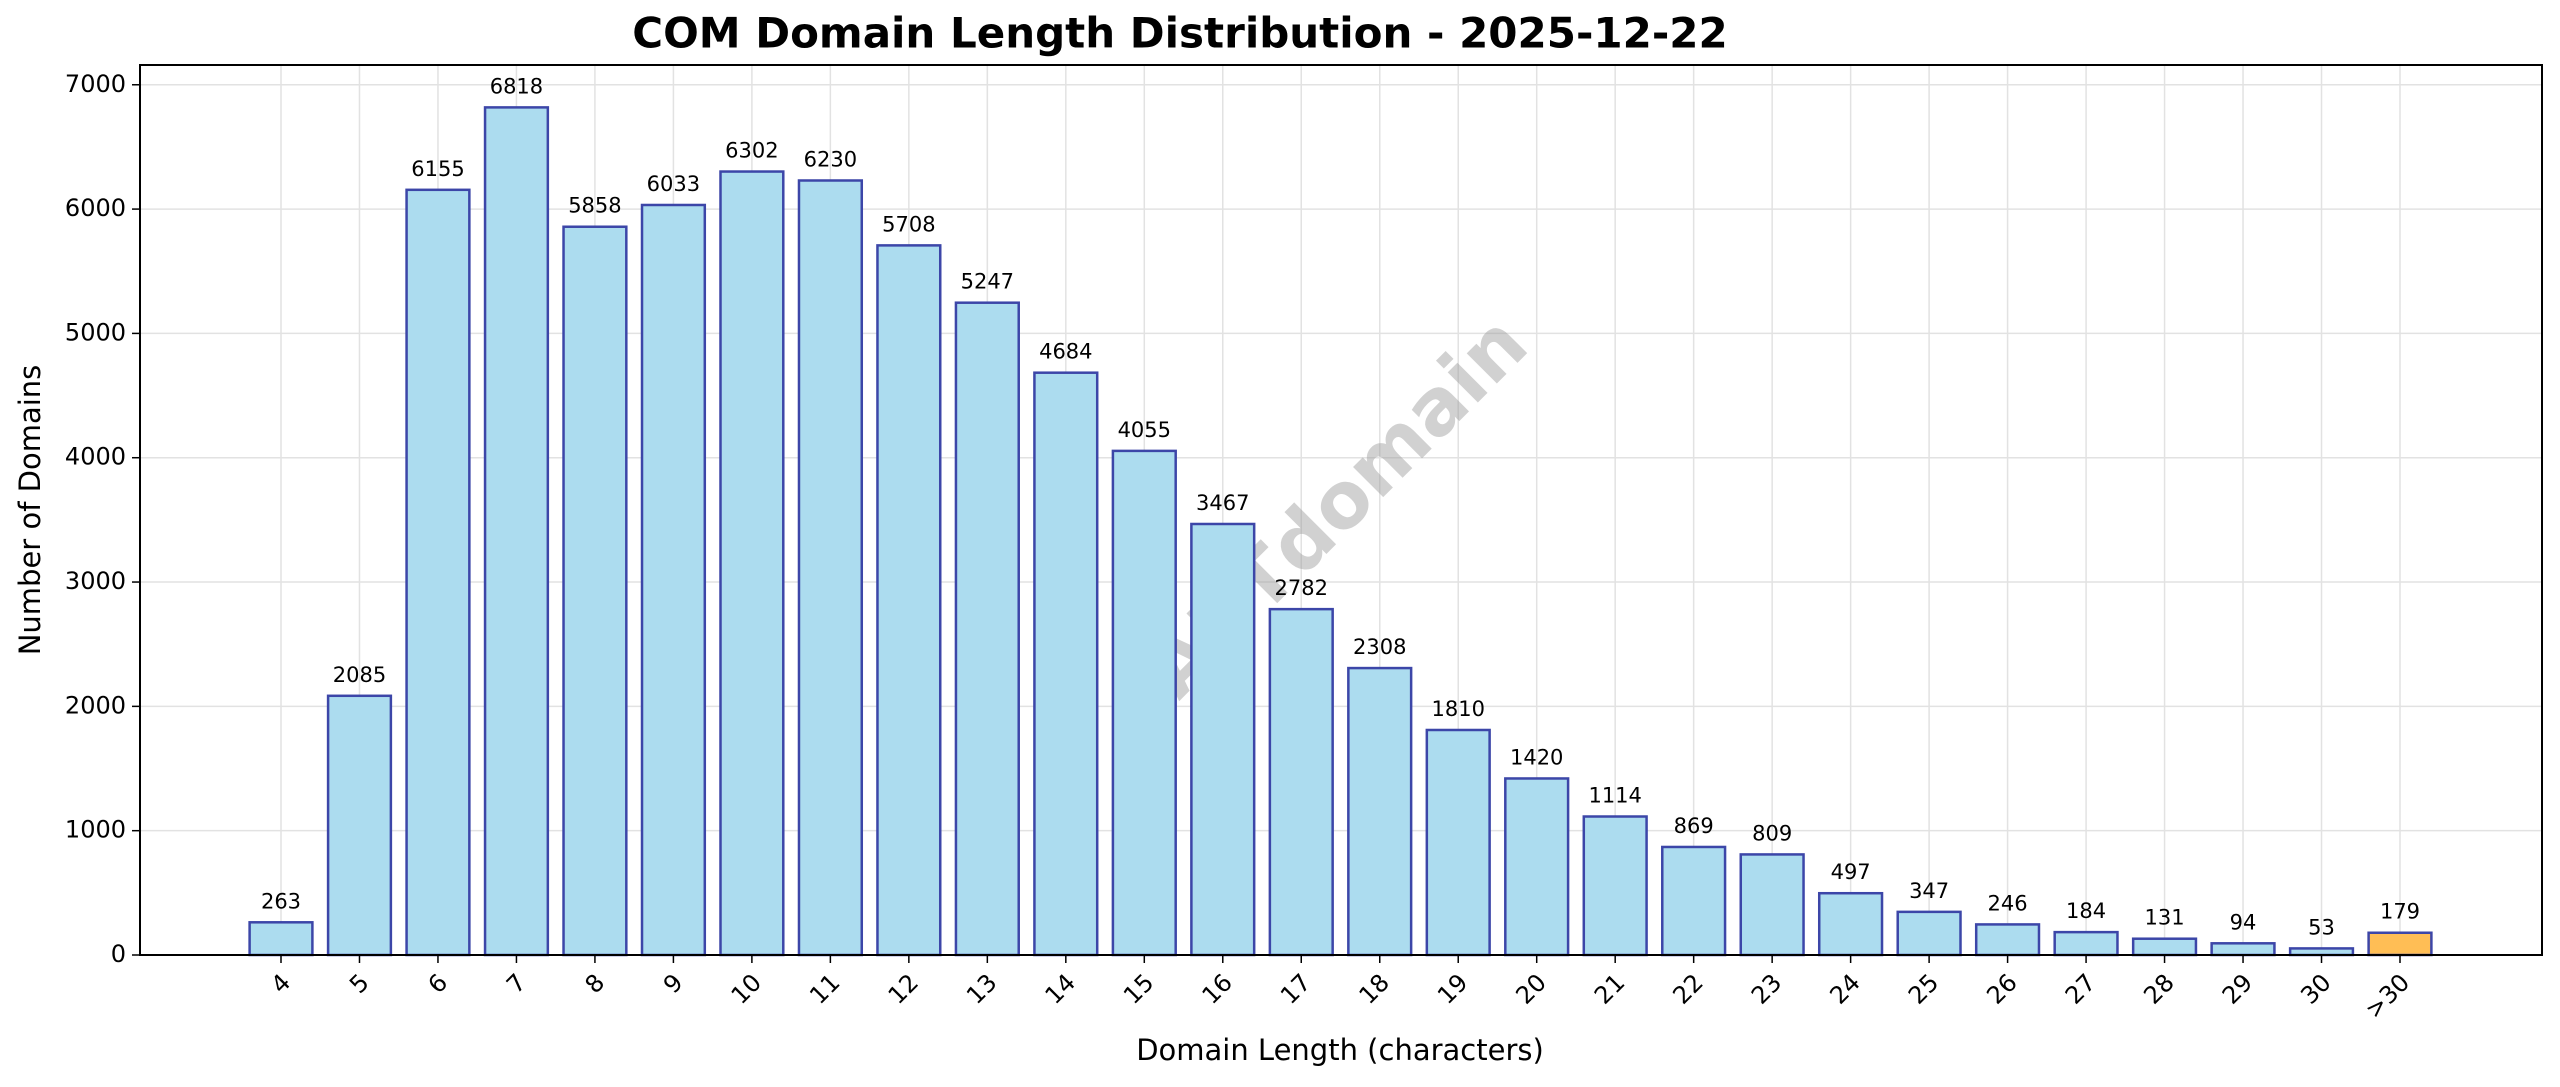  Describe the element at coordinates (95, 208) in the screenshot. I see `y-tick-label: 6000` at that location.